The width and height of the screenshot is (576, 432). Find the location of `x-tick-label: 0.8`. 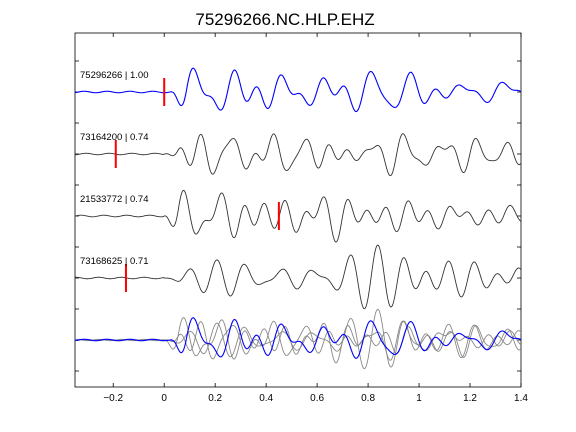

x-tick-label: 0.8 is located at coordinates (368, 398).